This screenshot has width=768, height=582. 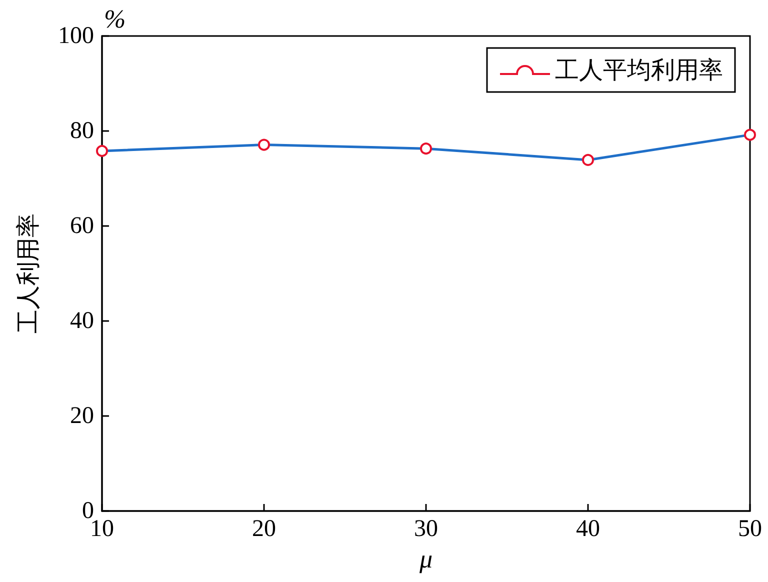 I want to click on y-tick-label: 80, so click(x=82, y=131).